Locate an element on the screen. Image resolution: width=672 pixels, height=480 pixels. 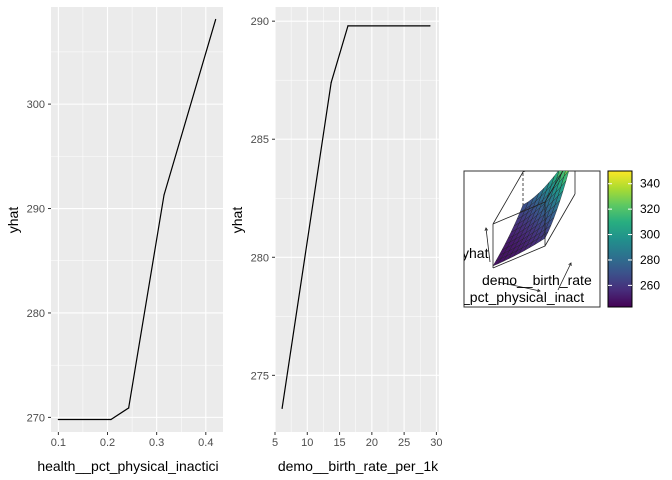
x-tick-label: 10 is located at coordinates (307, 443).